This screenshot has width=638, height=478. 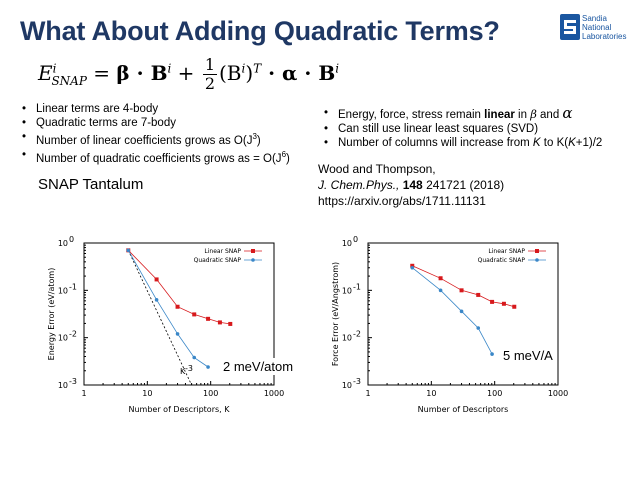 I want to click on y-axis-label: Force Error (eV/Angstrom), so click(x=335, y=314).